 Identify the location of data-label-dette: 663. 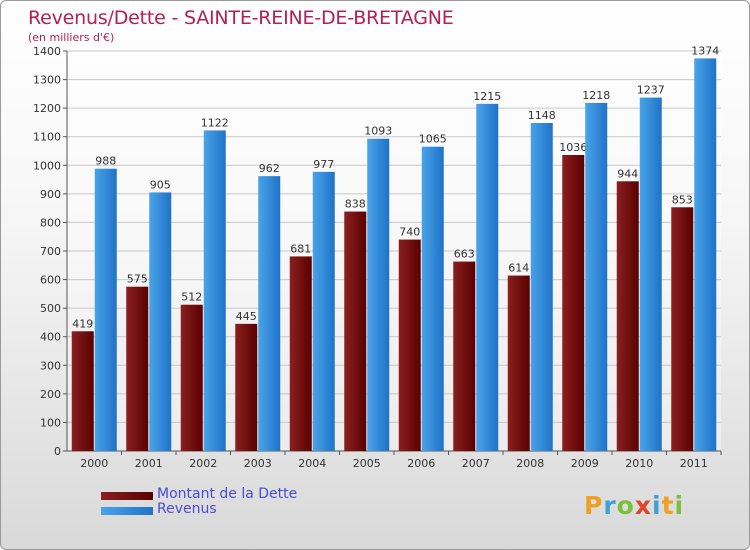
(464, 254).